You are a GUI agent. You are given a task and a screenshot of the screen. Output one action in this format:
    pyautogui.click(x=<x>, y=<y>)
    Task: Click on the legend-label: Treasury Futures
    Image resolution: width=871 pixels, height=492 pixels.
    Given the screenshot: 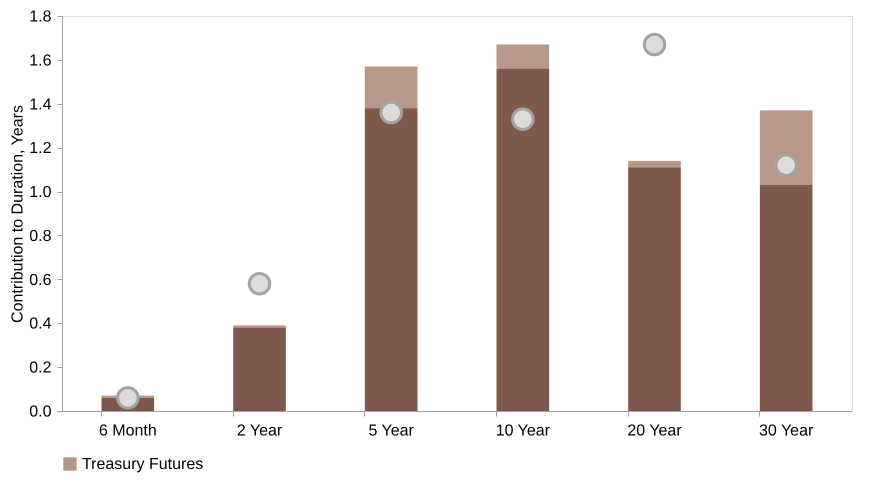 What is the action you would take?
    pyautogui.click(x=143, y=464)
    